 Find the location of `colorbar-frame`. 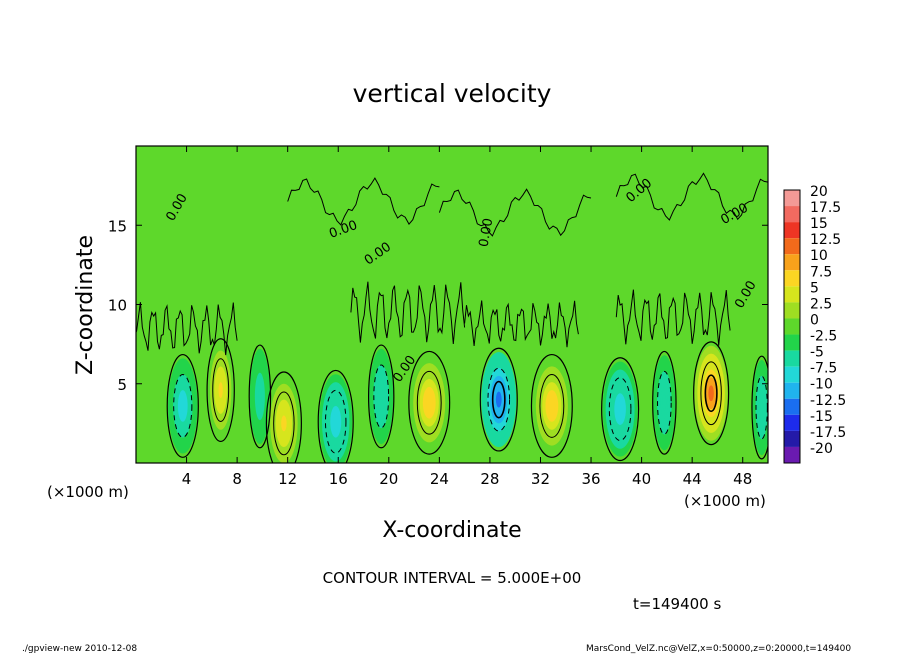

colorbar-frame is located at coordinates (792, 326).